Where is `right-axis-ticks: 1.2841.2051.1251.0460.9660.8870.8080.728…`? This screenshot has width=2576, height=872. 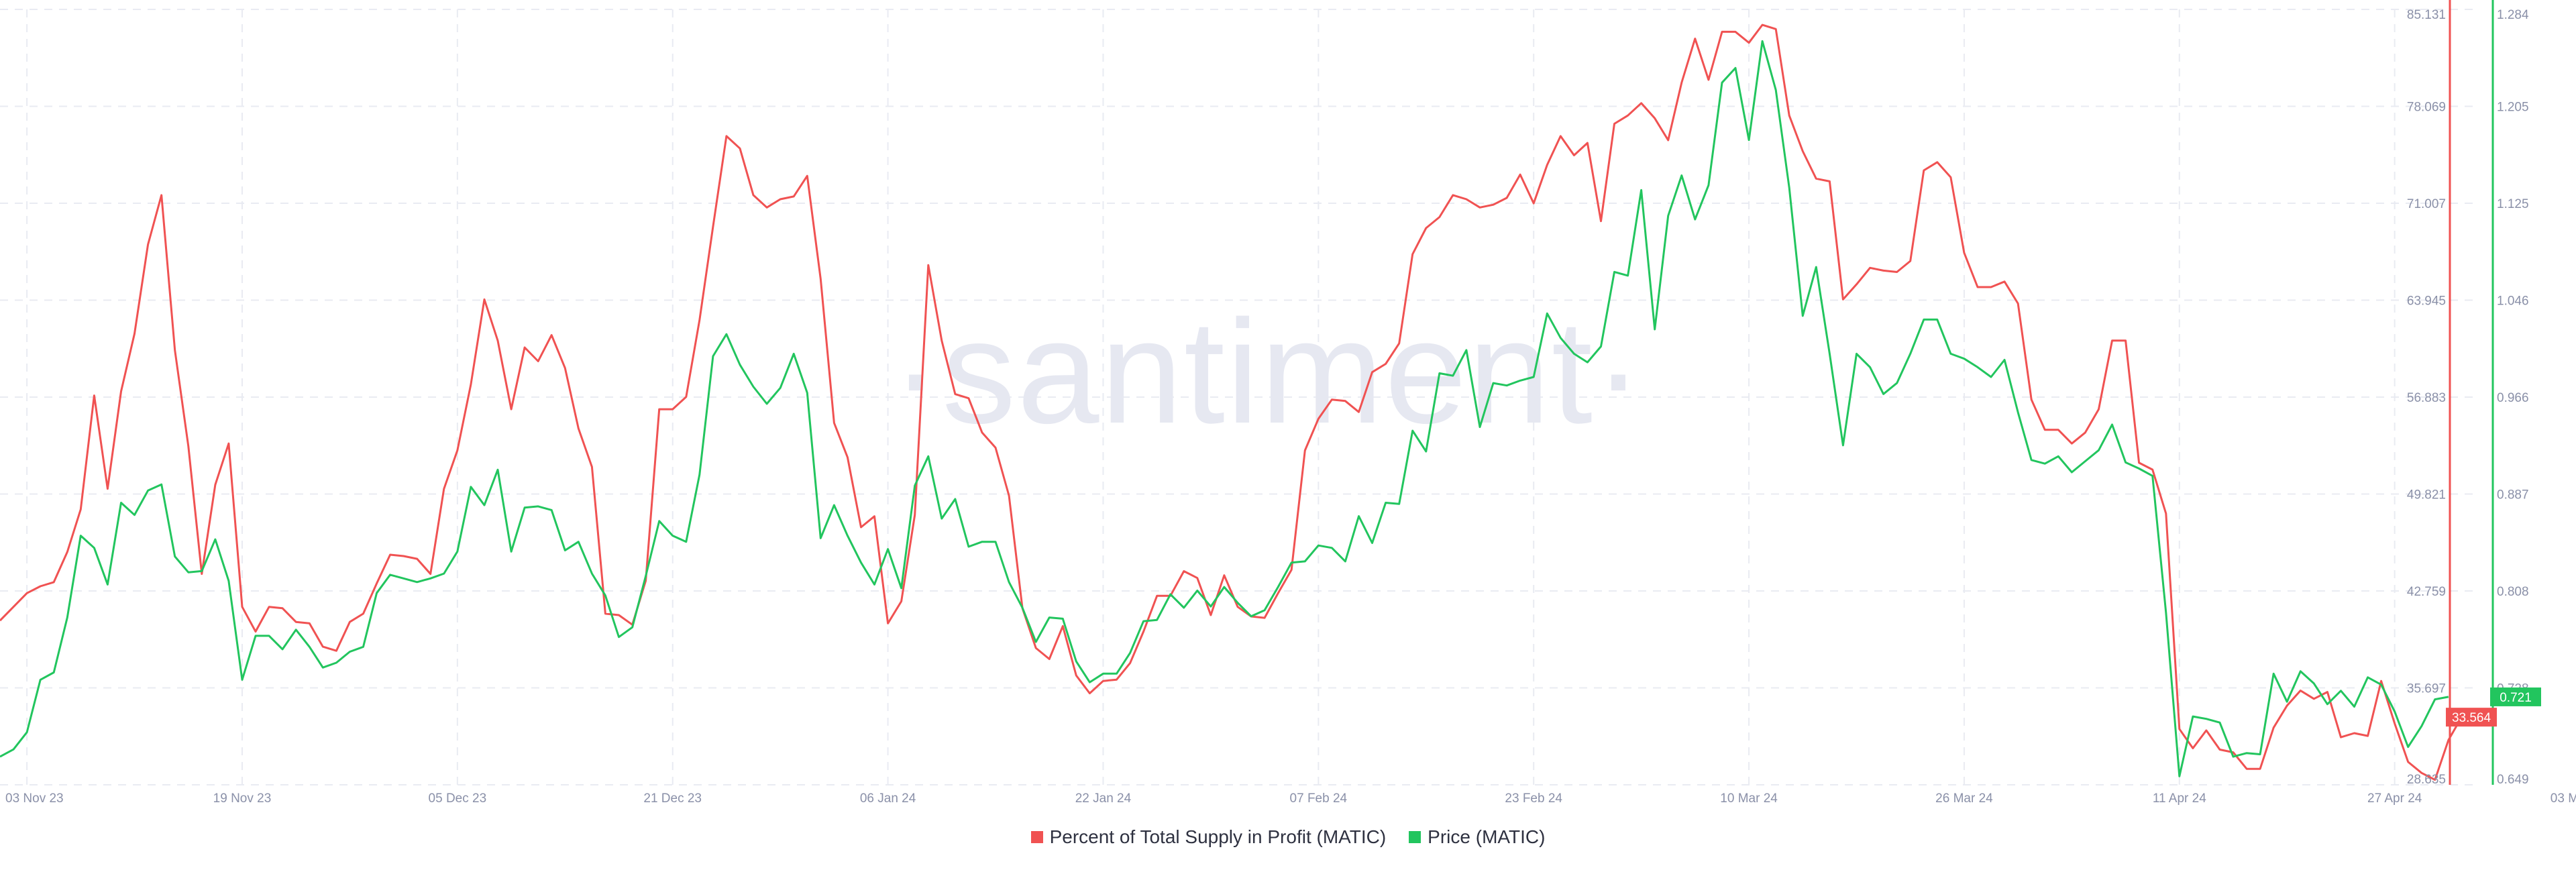
right-axis-ticks: 1.2841.2051.1251.0460.9660.8870.8080.728… is located at coordinates (2513, 397).